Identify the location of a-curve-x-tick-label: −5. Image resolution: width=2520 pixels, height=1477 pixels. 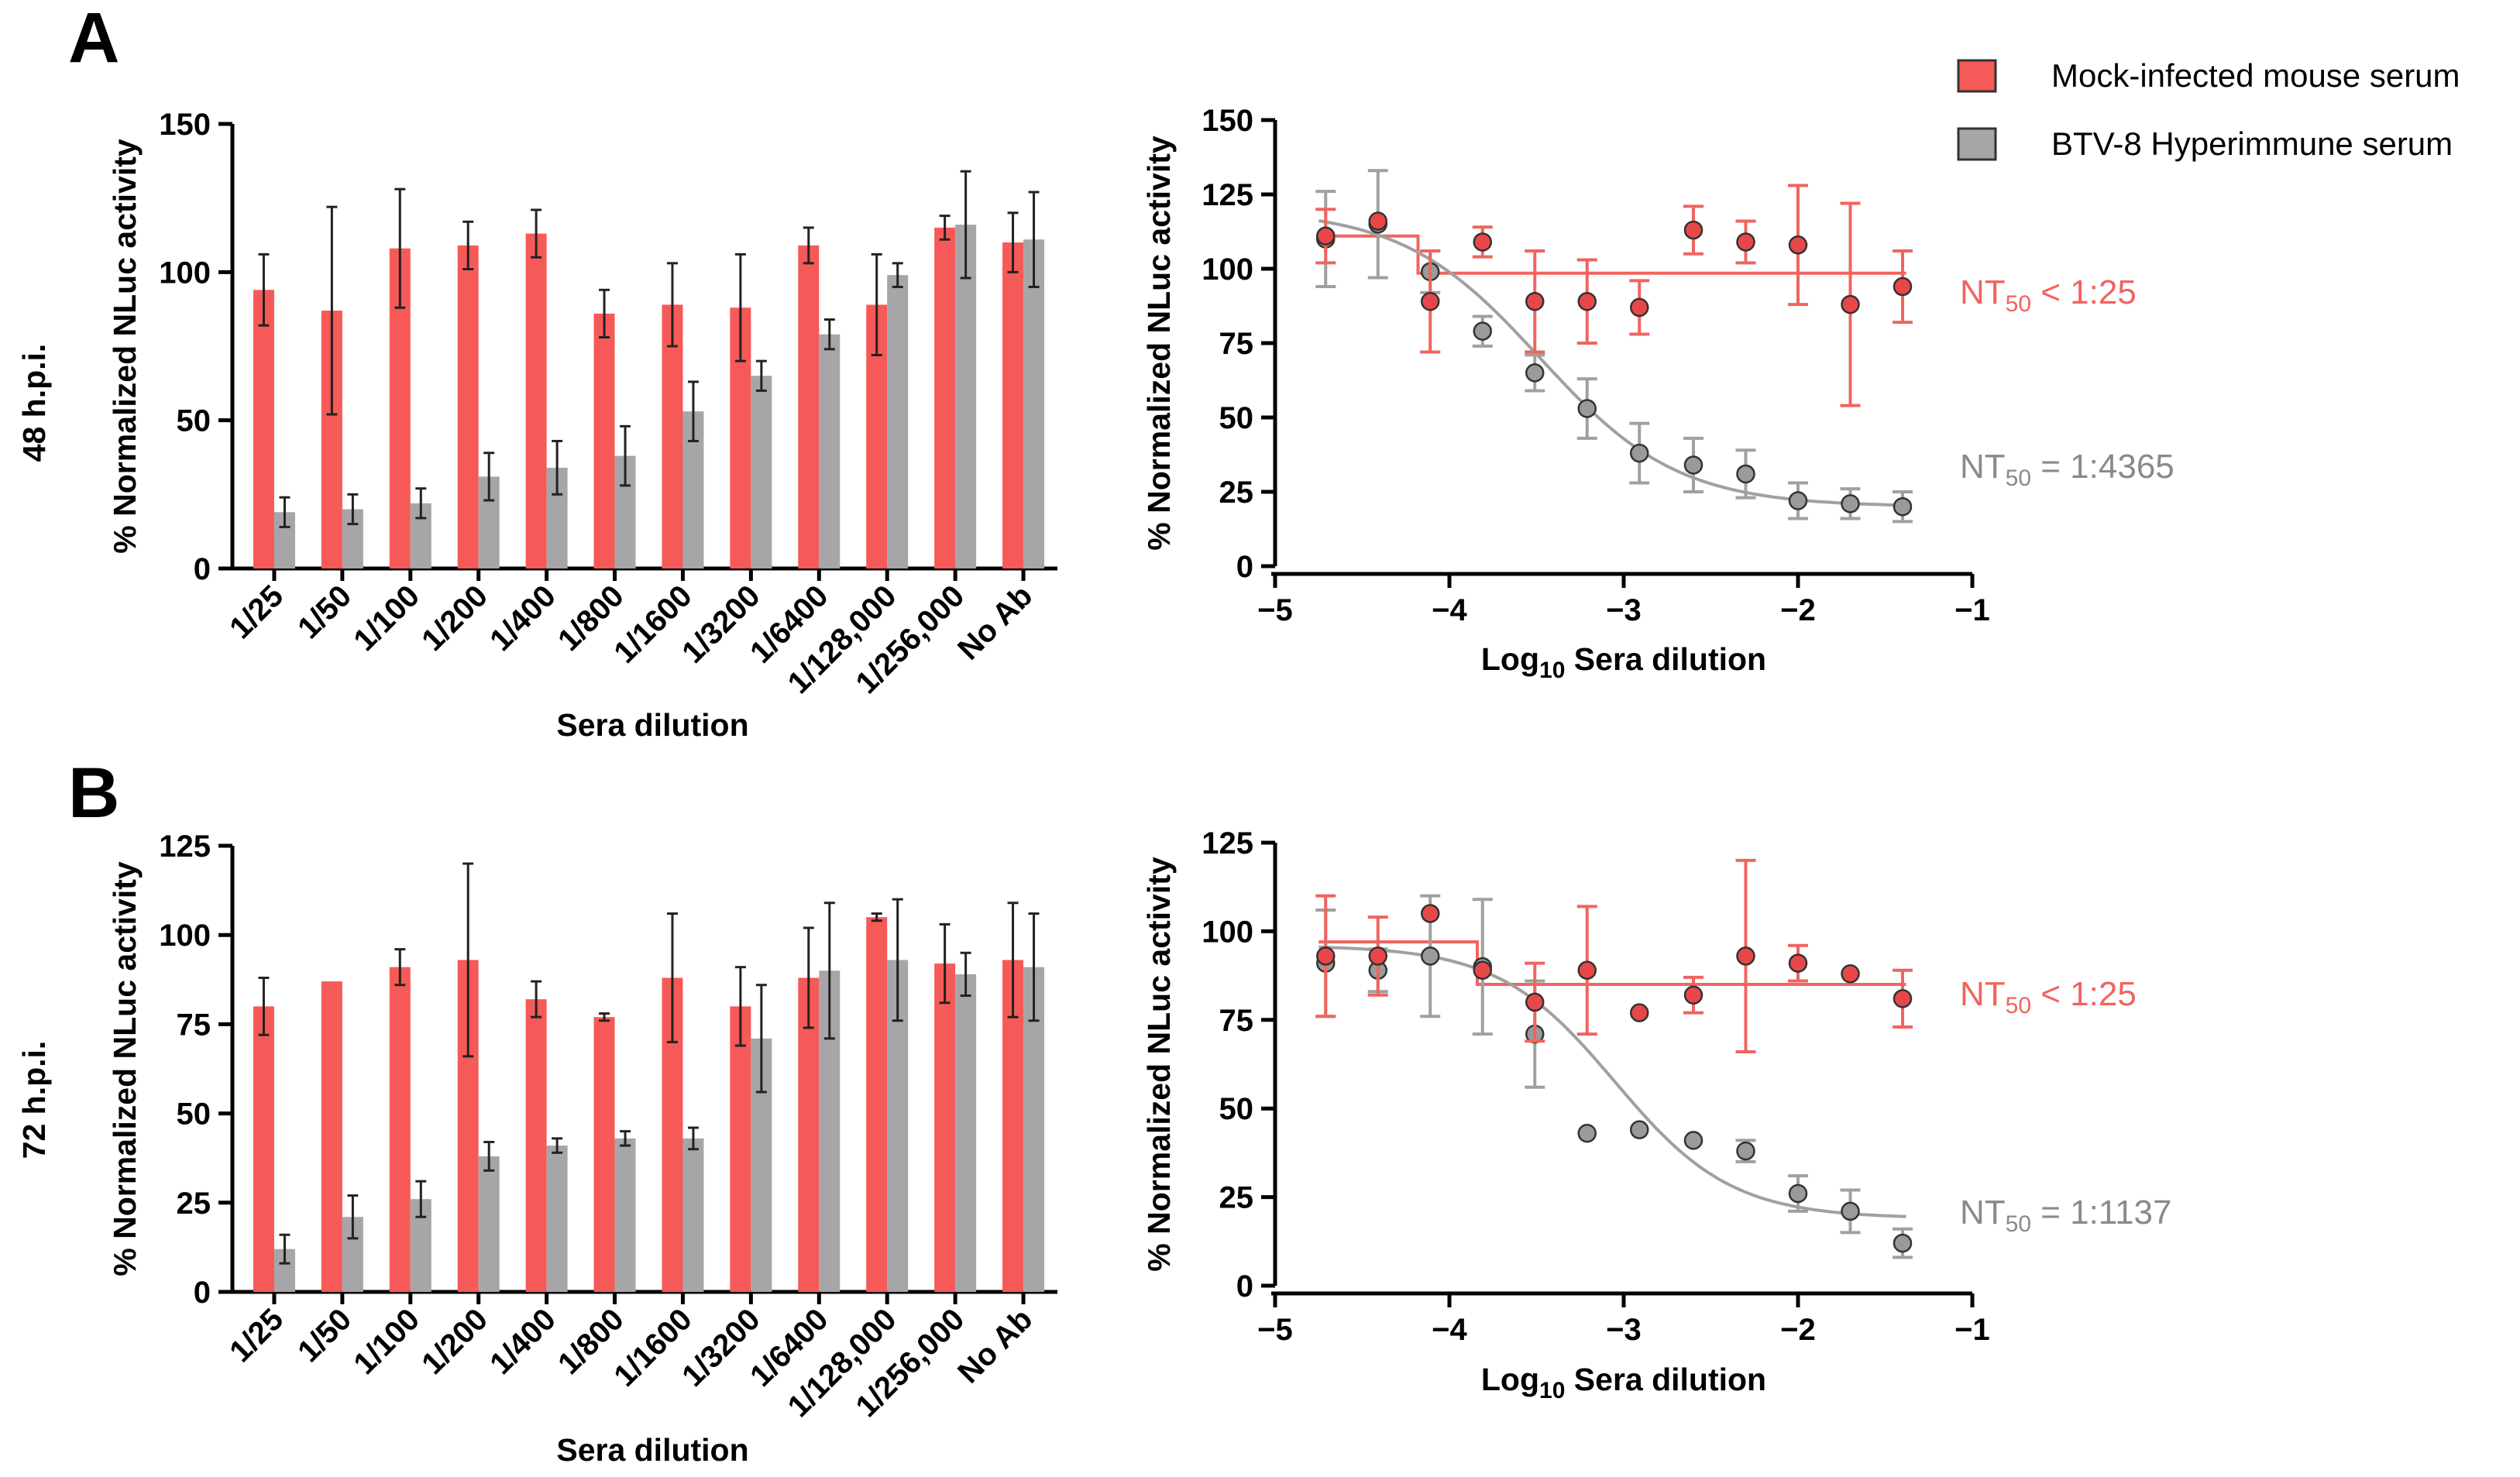
(1275, 610).